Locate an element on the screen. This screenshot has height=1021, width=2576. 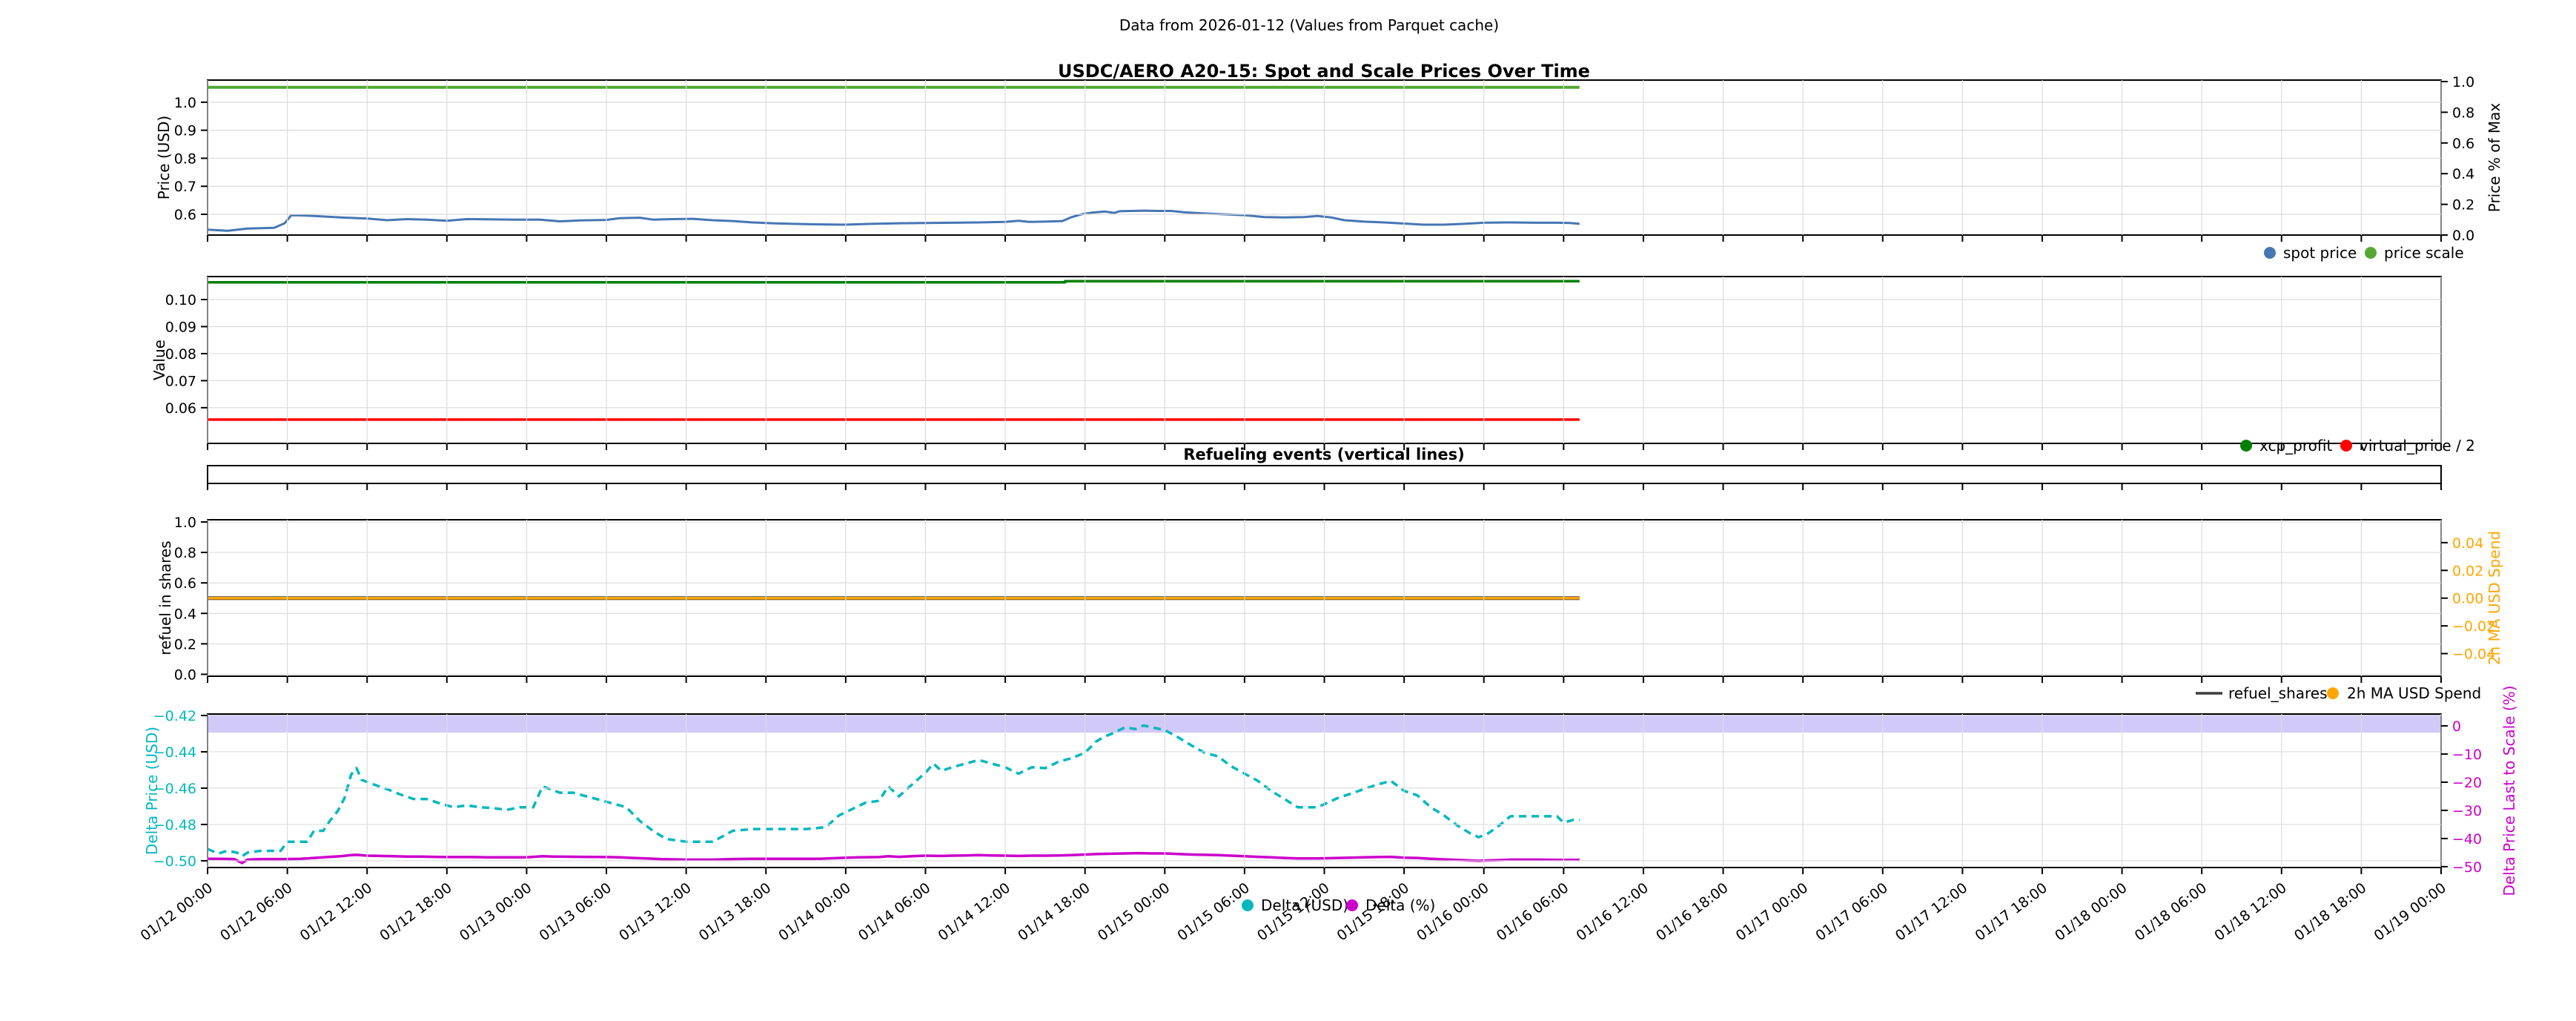
svg-text: 0.9 is located at coordinates (185, 131).